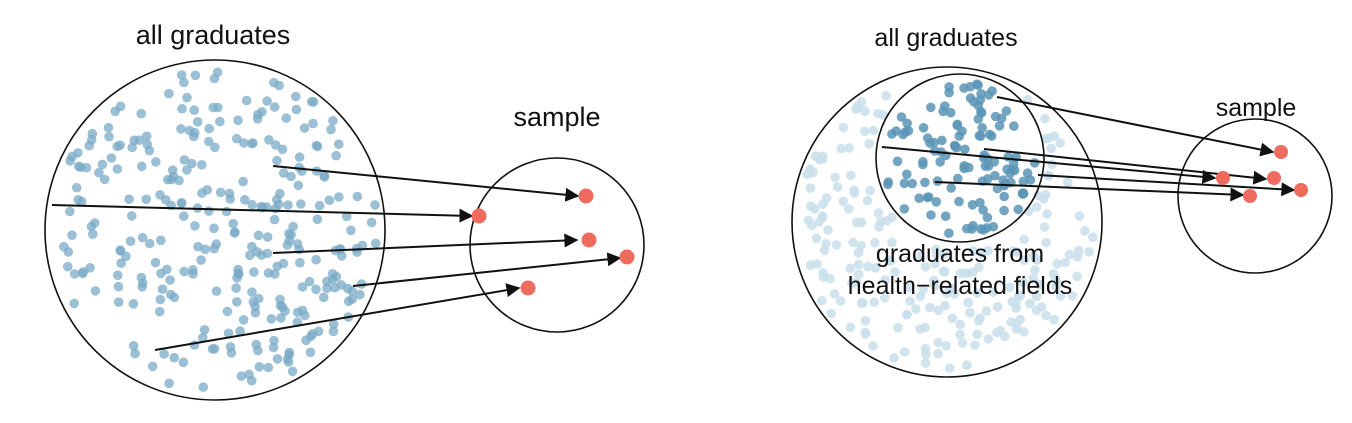 Image resolution: width=1352 pixels, height=423 pixels. Describe the element at coordinates (553, 242) in the screenshot. I see `left-sample-points` at that location.